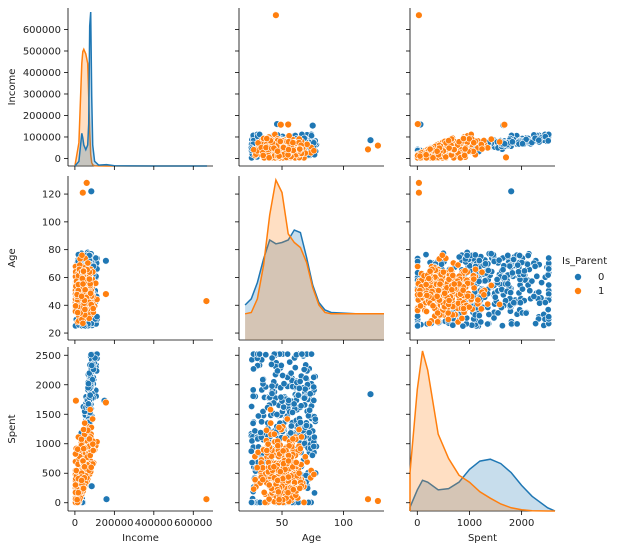  What do you see at coordinates (51, 222) in the screenshot?
I see `y-tick-label: 100` at bounding box center [51, 222].